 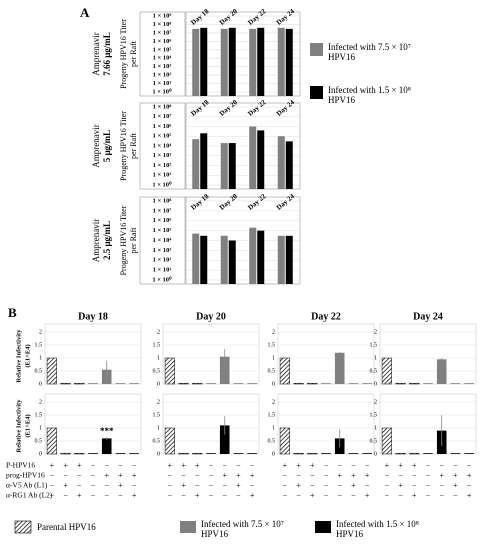 What do you see at coordinates (107, 54) in the screenshot?
I see `row-label: 7.66 μg/mL` at bounding box center [107, 54].